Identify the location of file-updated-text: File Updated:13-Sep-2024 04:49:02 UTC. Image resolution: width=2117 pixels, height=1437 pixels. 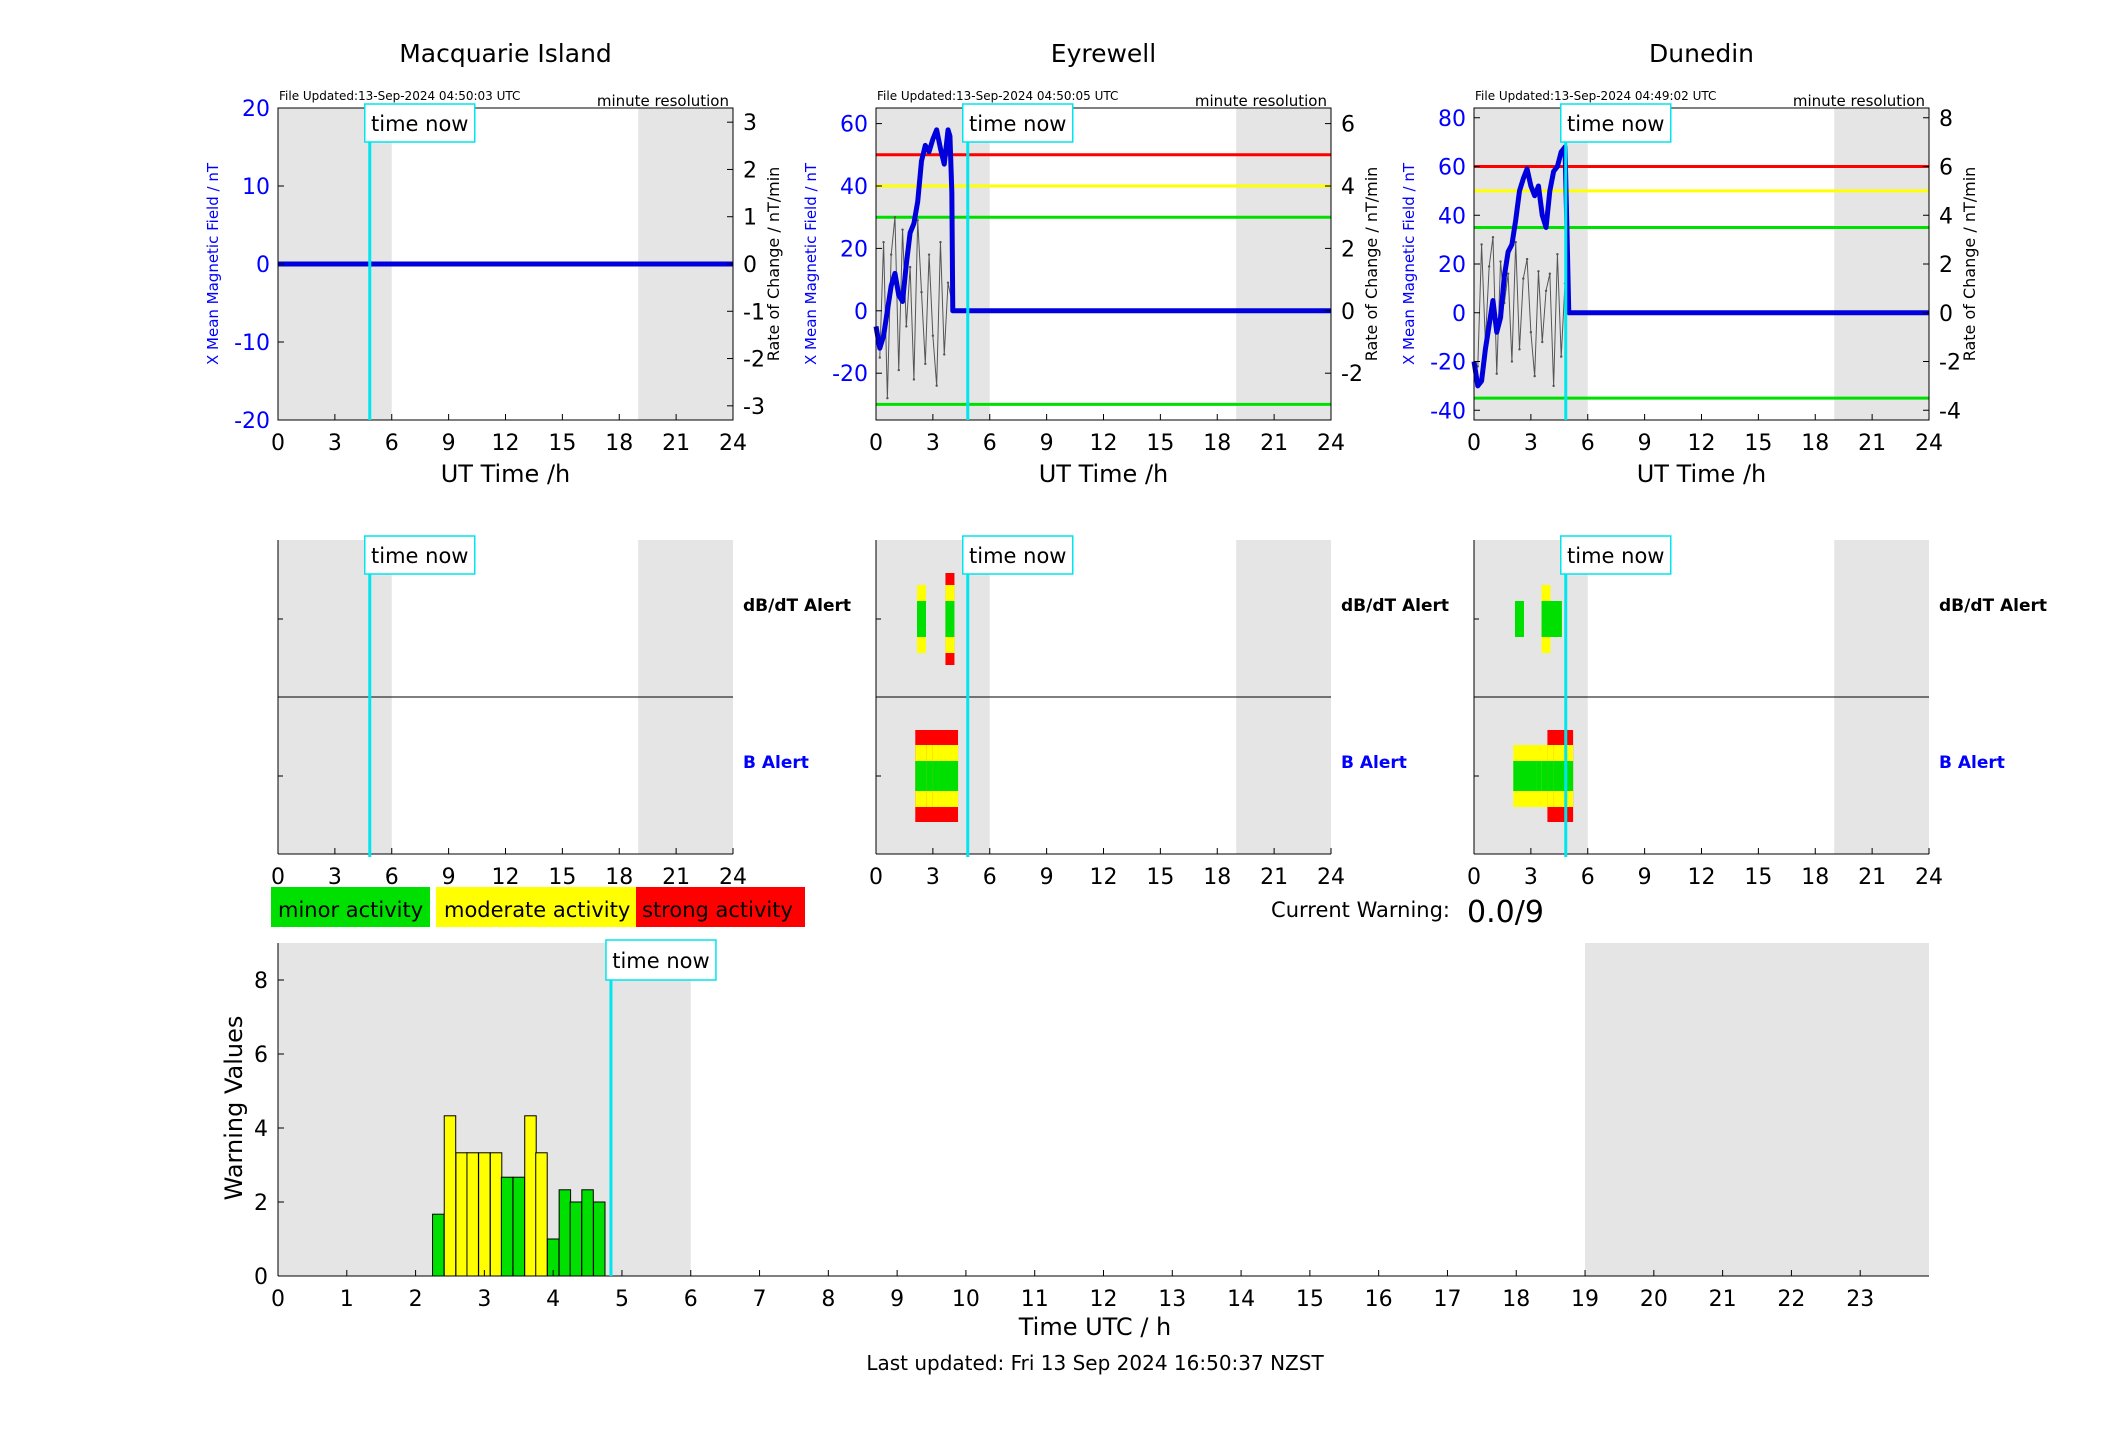
(1595, 96).